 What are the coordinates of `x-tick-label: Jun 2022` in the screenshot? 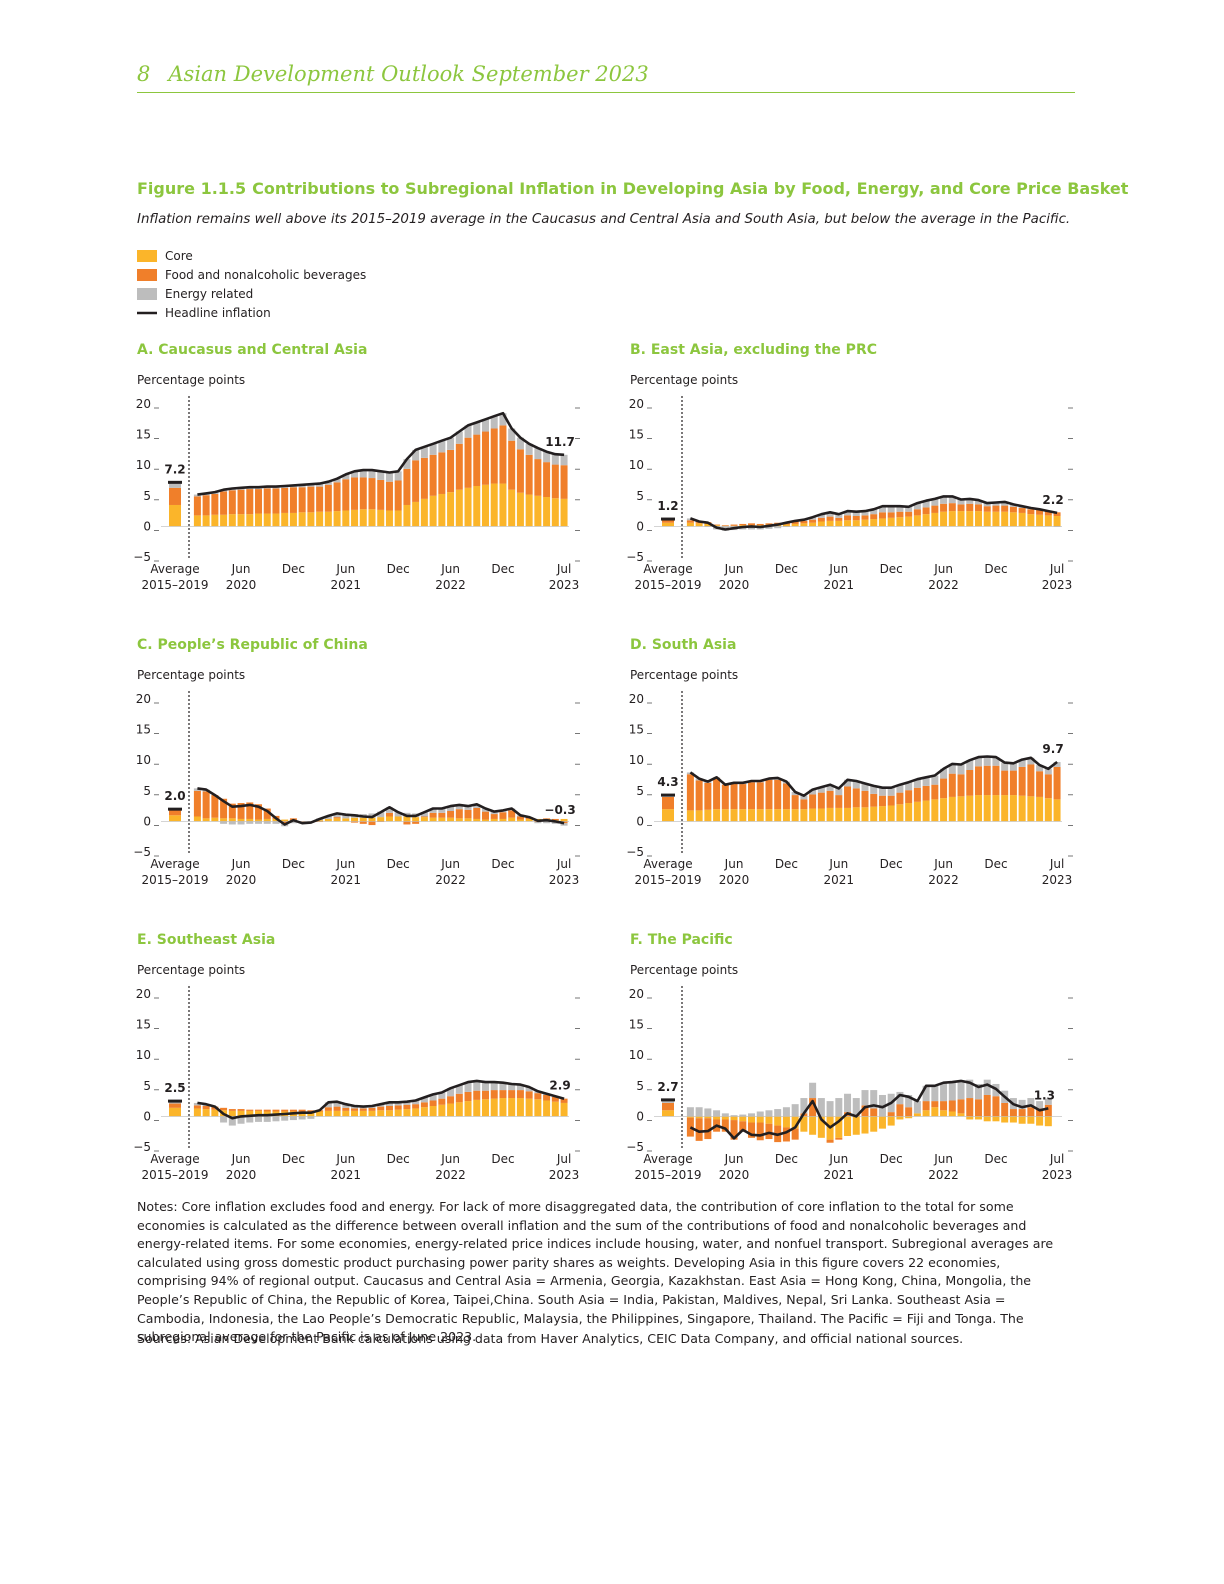 It's located at (450, 577).